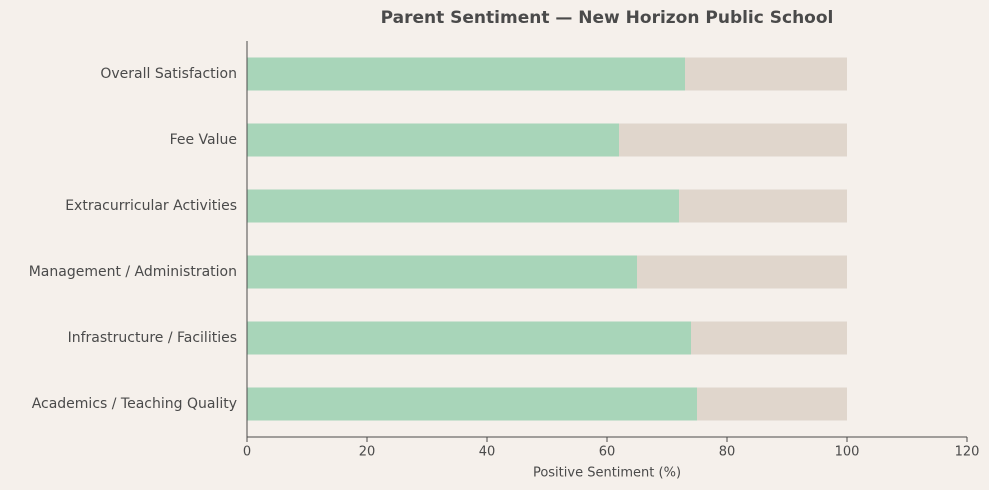 This screenshot has width=989, height=490. I want to click on x-tick-label: 120, so click(967, 452).